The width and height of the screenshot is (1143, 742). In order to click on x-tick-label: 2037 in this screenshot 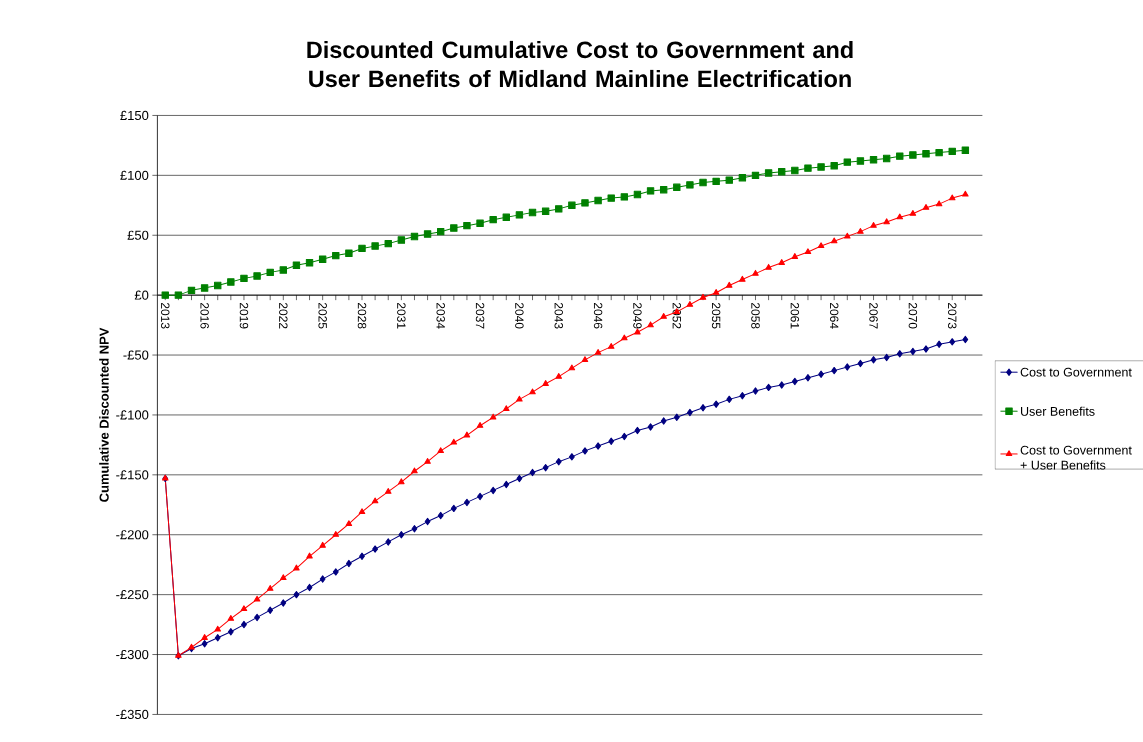, I will do `click(480, 315)`.